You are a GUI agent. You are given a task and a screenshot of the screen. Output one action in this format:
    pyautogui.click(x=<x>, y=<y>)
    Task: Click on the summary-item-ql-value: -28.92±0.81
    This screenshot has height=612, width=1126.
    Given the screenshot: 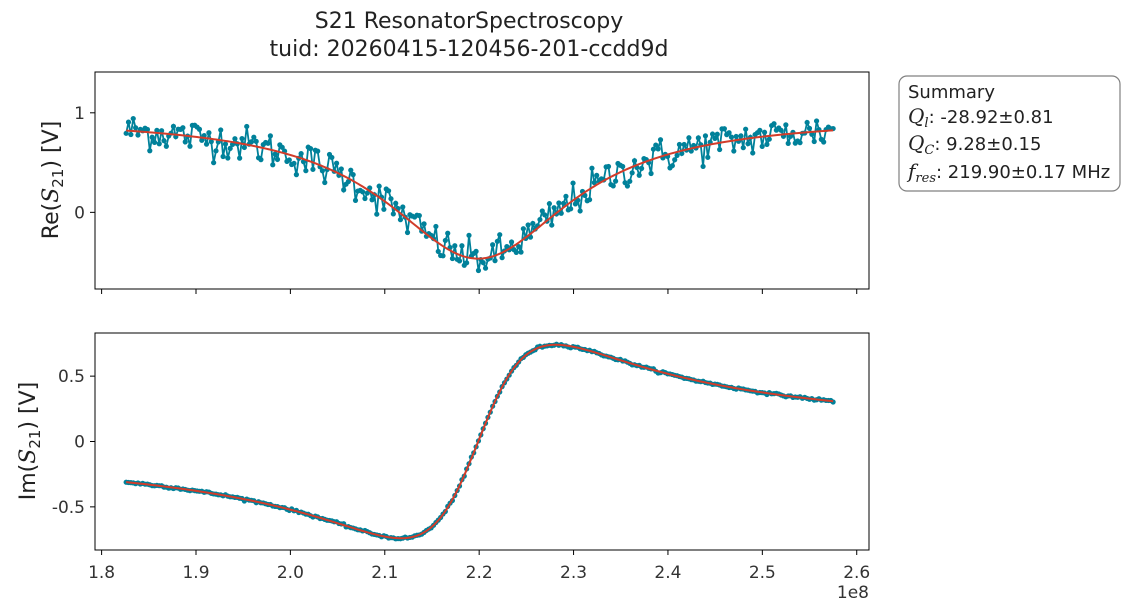 What is the action you would take?
    pyautogui.click(x=996, y=117)
    